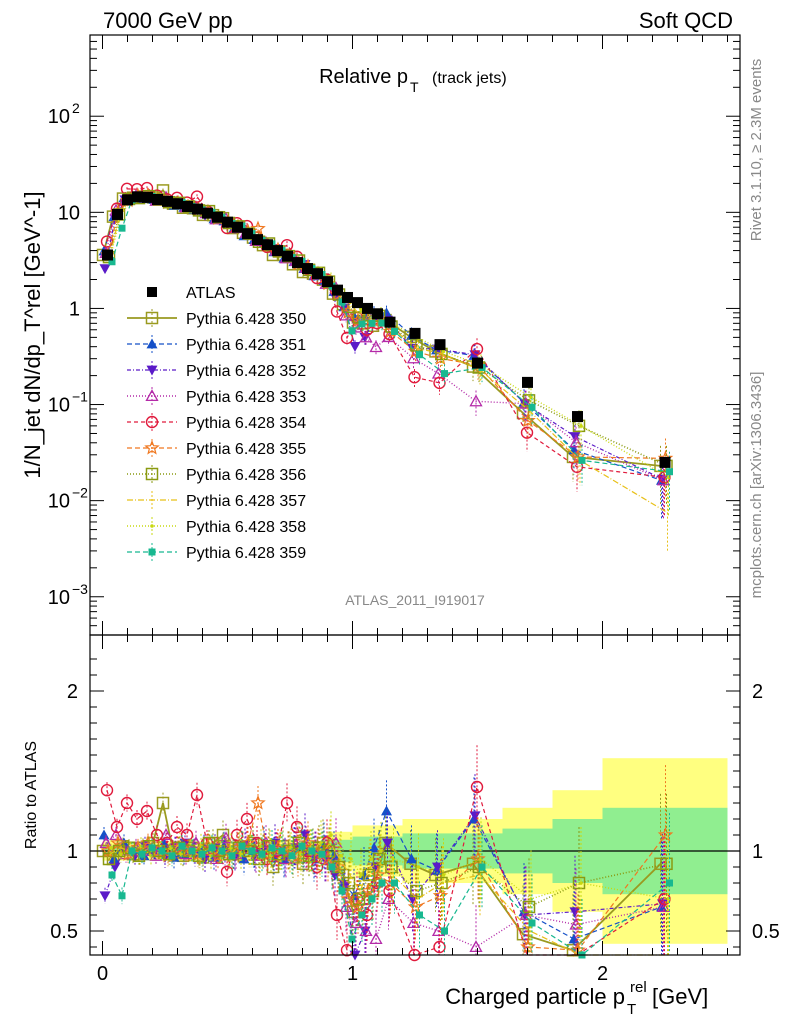 The height and width of the screenshot is (1024, 786). Describe the element at coordinates (766, 932) in the screenshot. I see `ratio-ytick-label-right-0: 0.5` at that location.